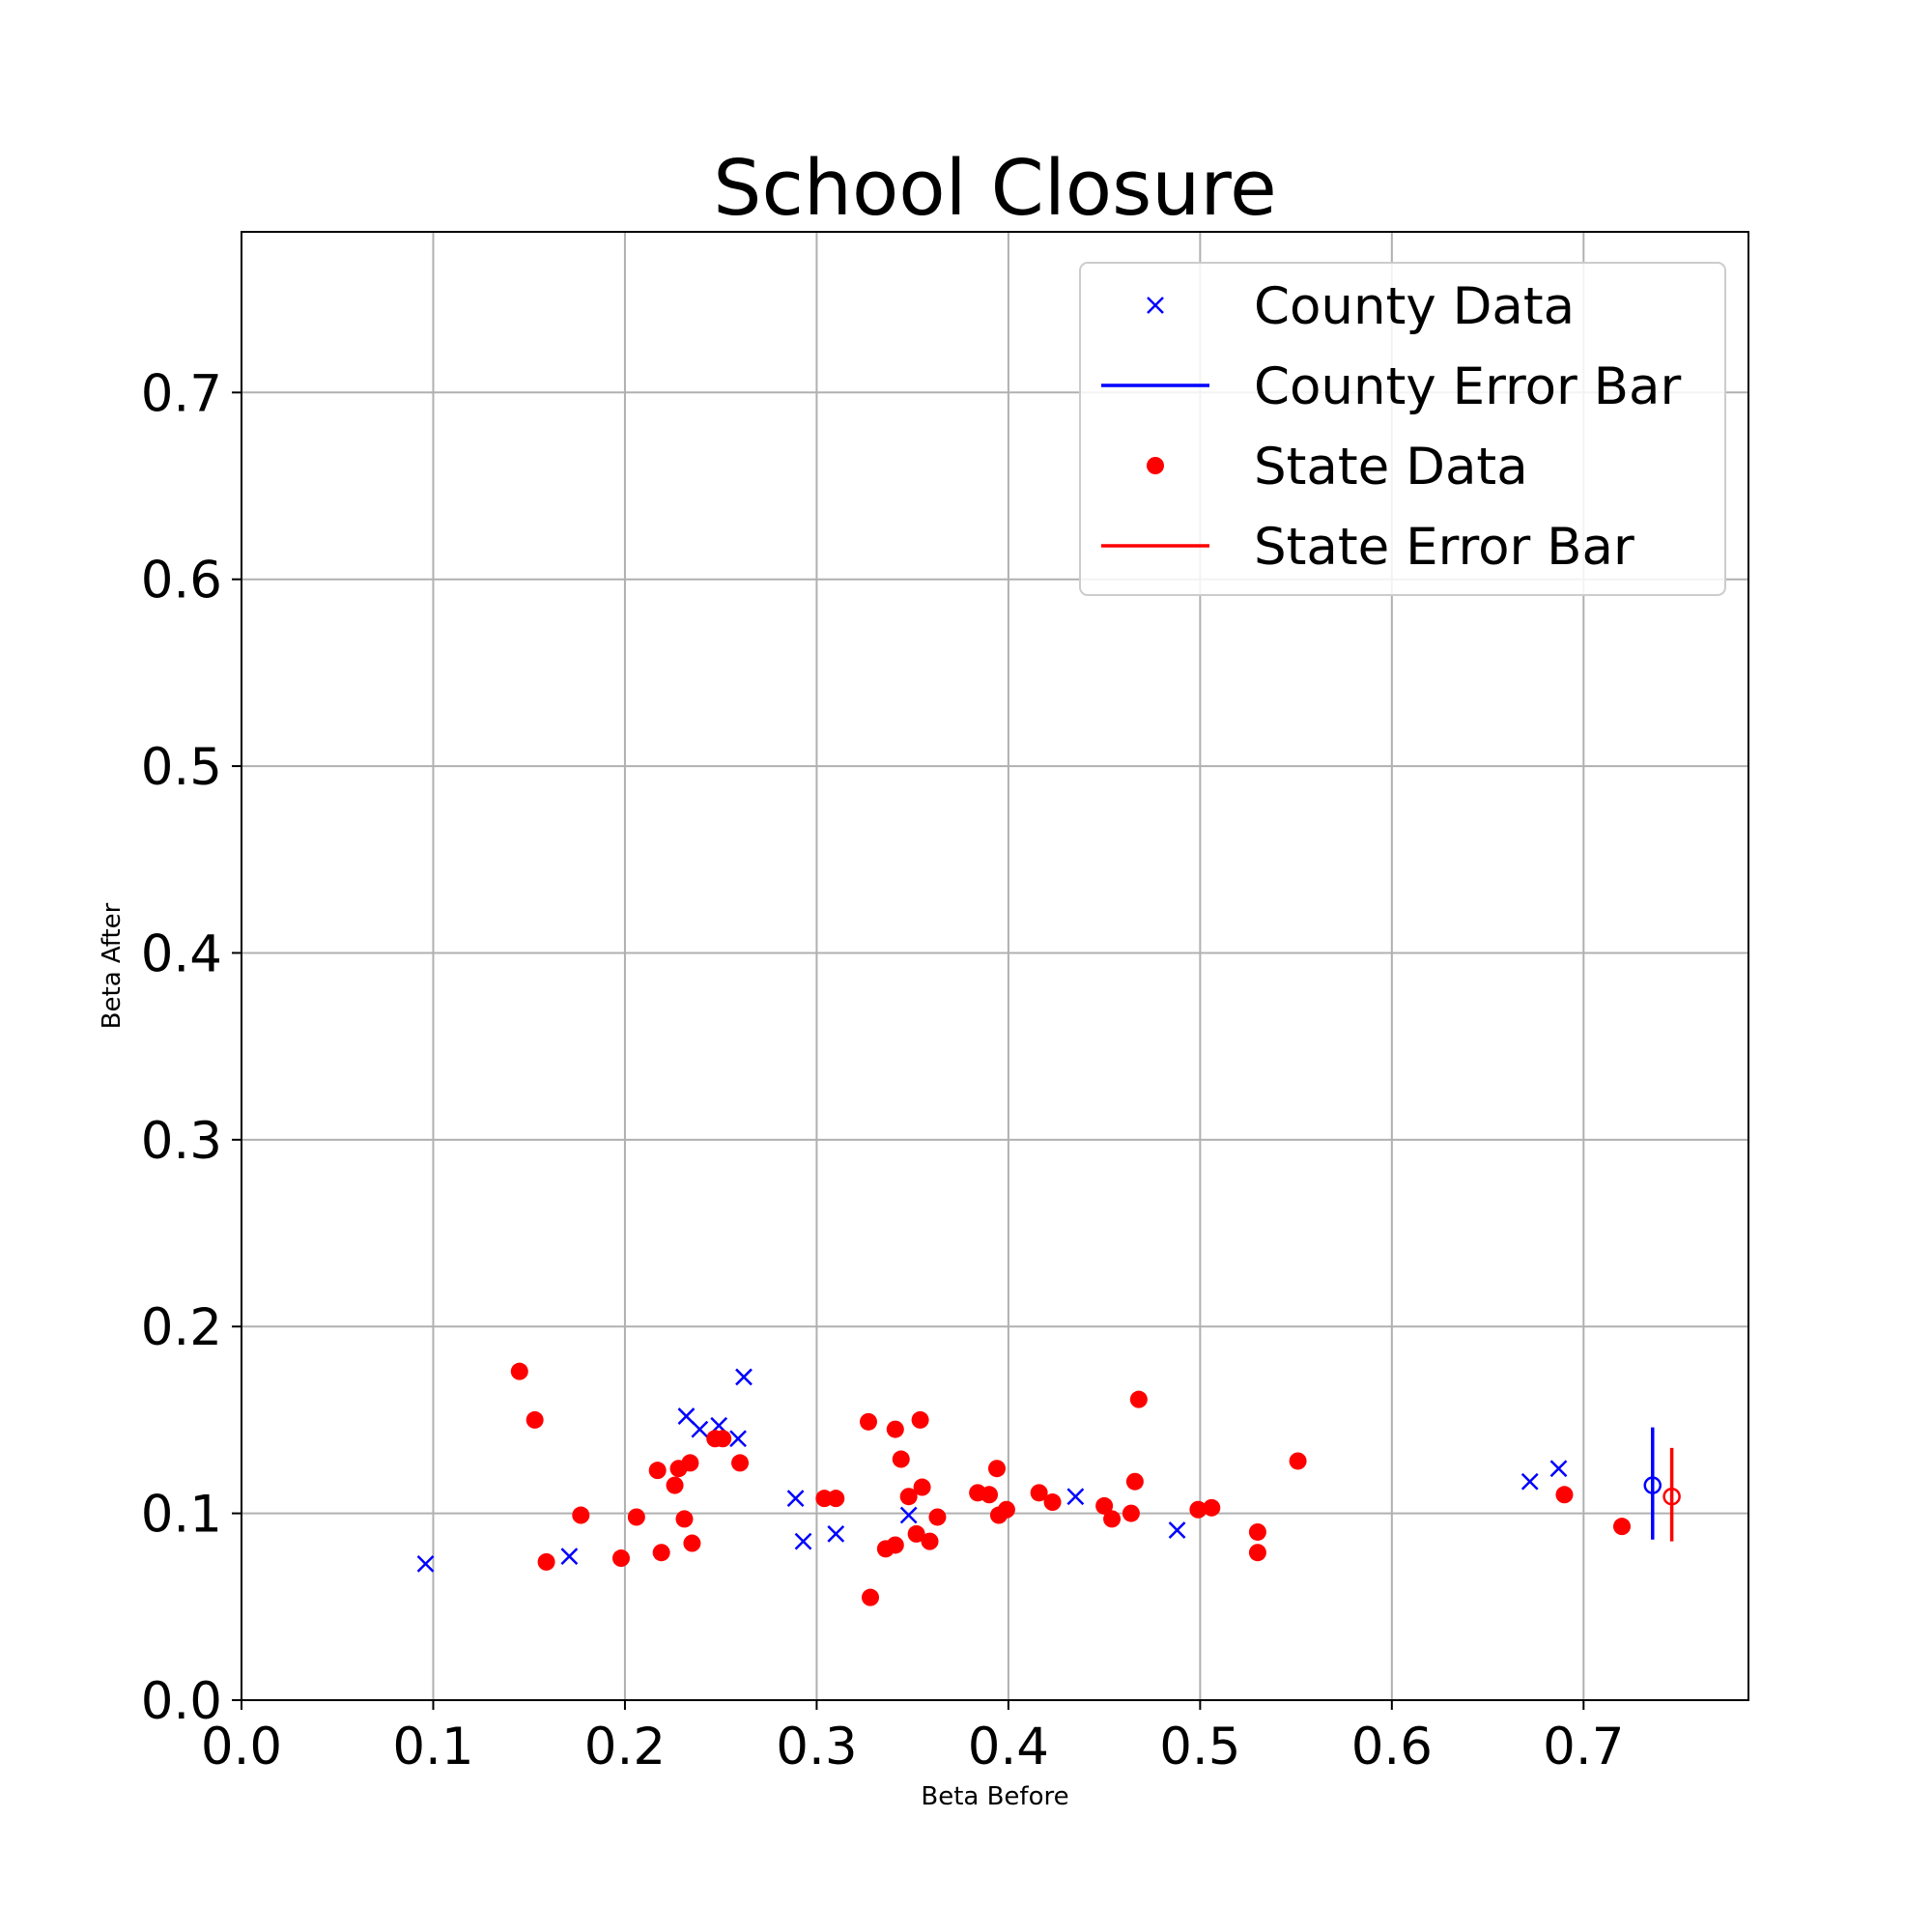 Image resolution: width=1932 pixels, height=1932 pixels. What do you see at coordinates (995, 1796) in the screenshot?
I see `x-axis-label: Beta Before` at bounding box center [995, 1796].